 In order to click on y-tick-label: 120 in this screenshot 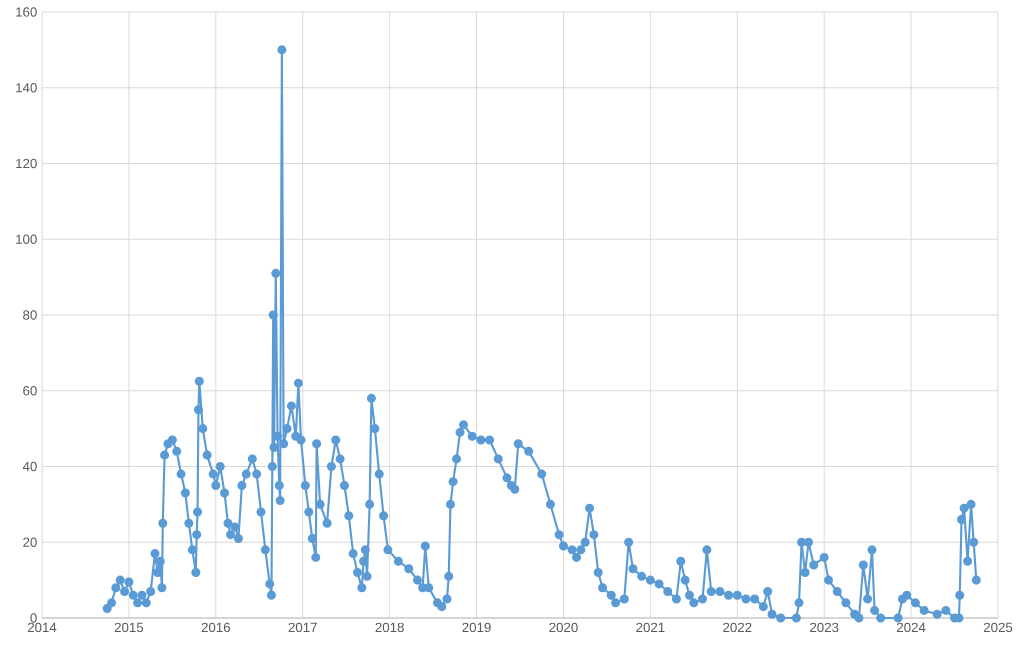, I will do `click(26, 163)`.